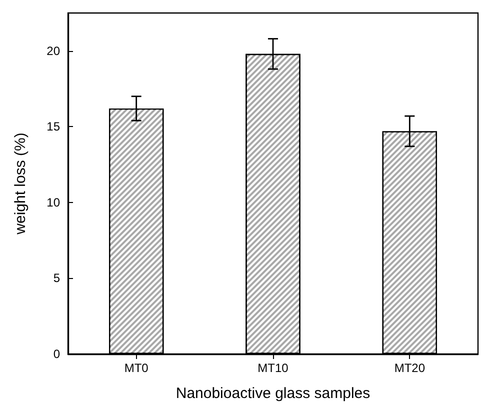 Image resolution: width=486 pixels, height=412 pixels. I want to click on y-tick-label: 20, so click(53, 51).